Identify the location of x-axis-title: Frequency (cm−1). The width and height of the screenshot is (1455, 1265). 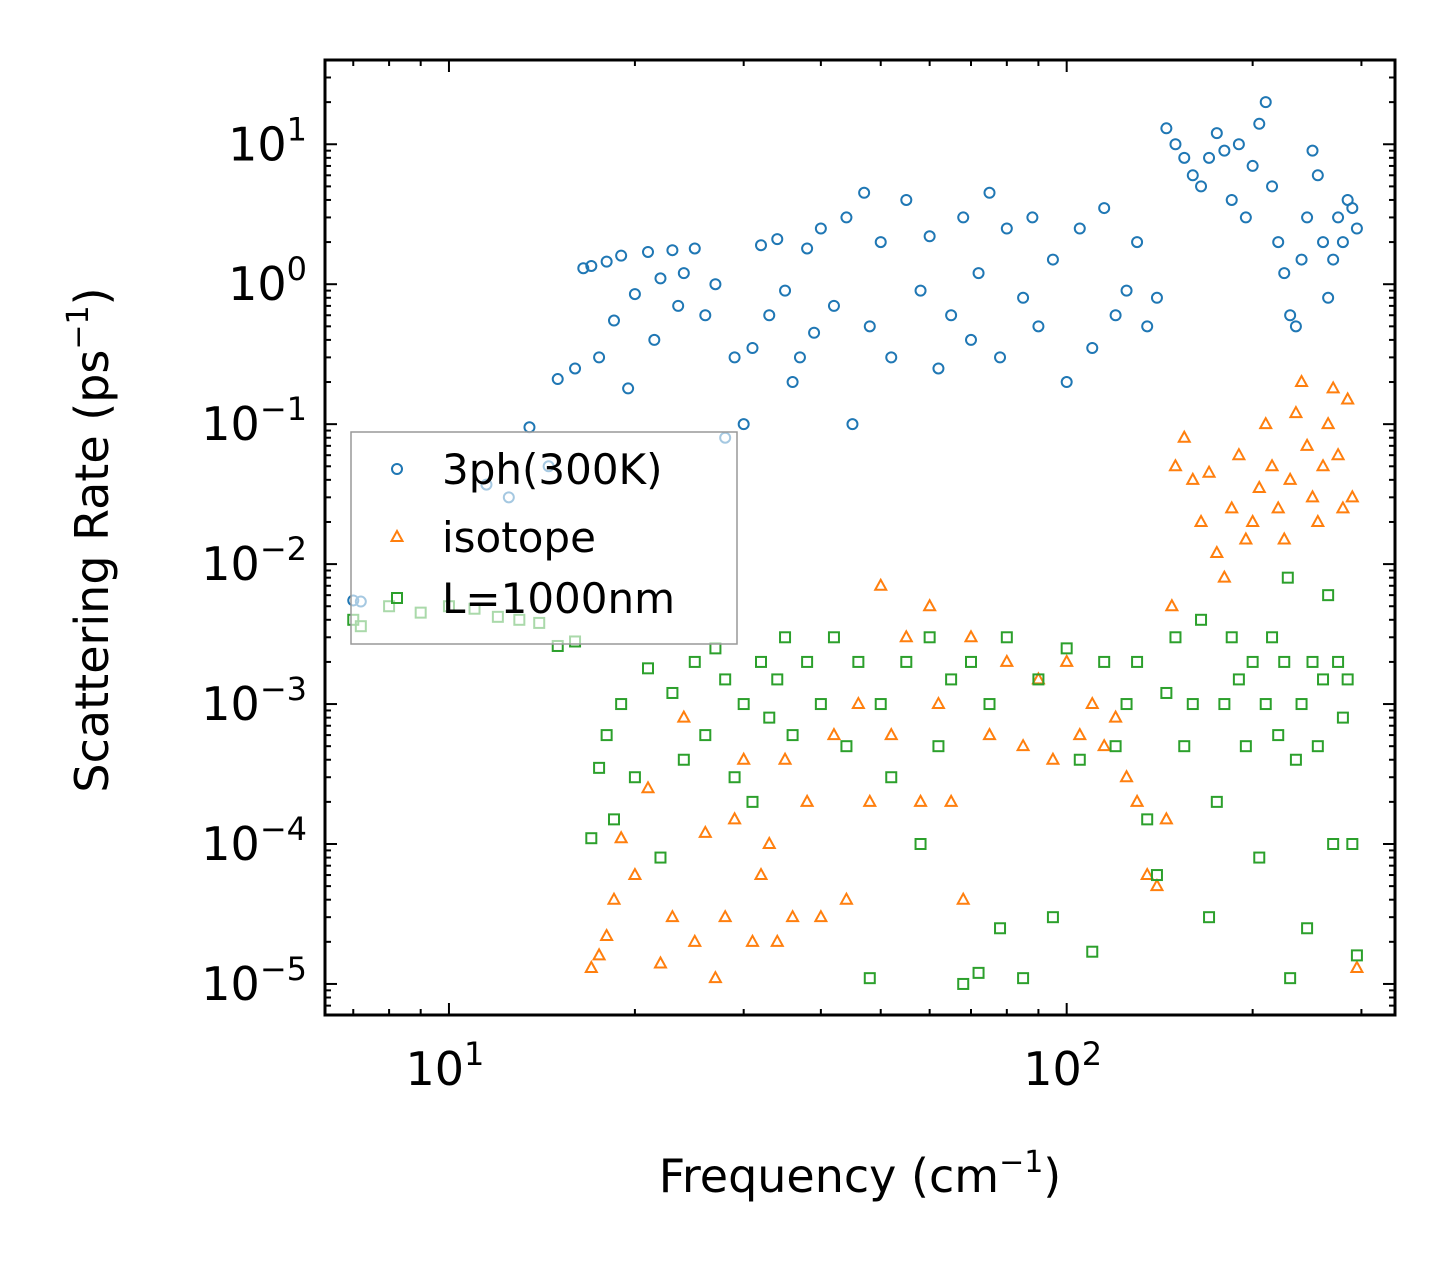
(860, 1174).